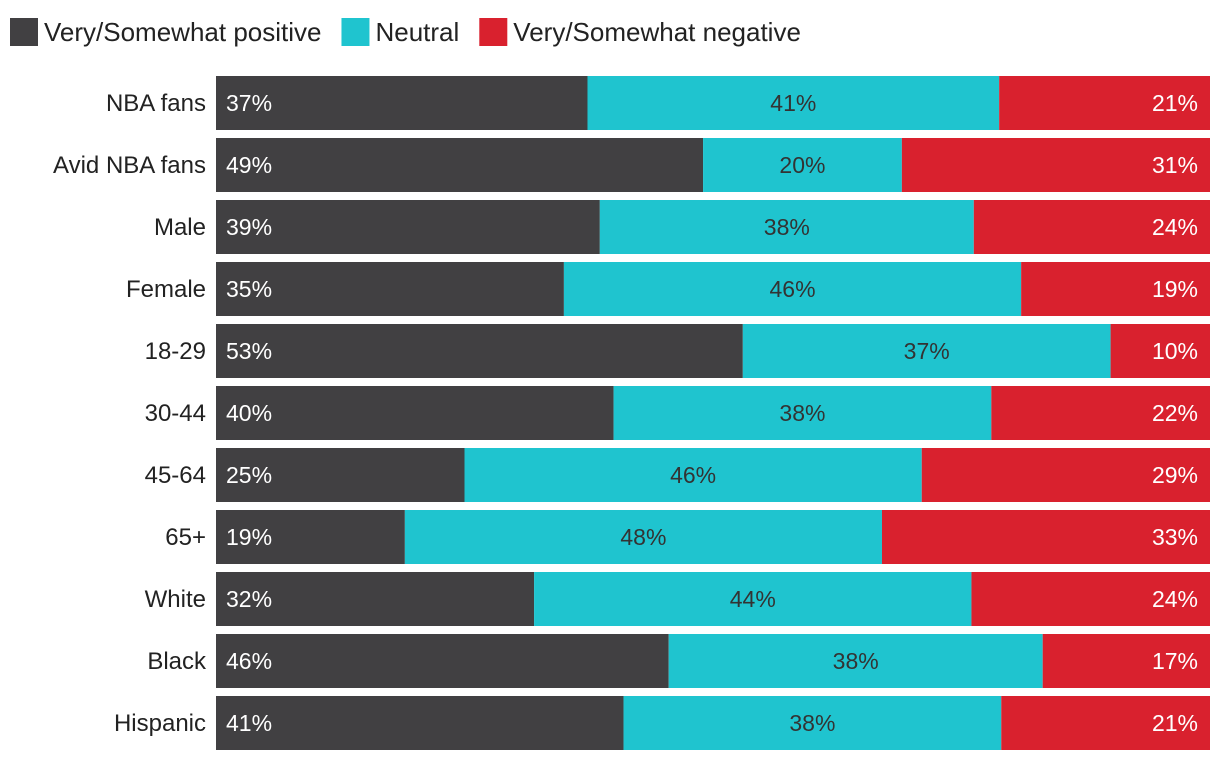  I want to click on data-label-very-somewhat-negative: 10%, so click(1175, 351).